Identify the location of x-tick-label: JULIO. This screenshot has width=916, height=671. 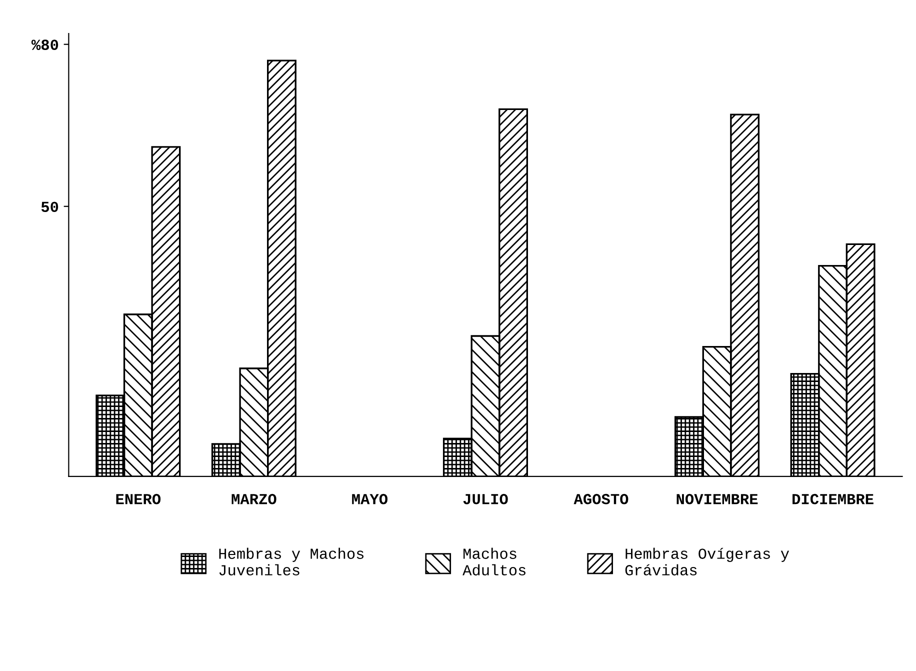
(485, 499).